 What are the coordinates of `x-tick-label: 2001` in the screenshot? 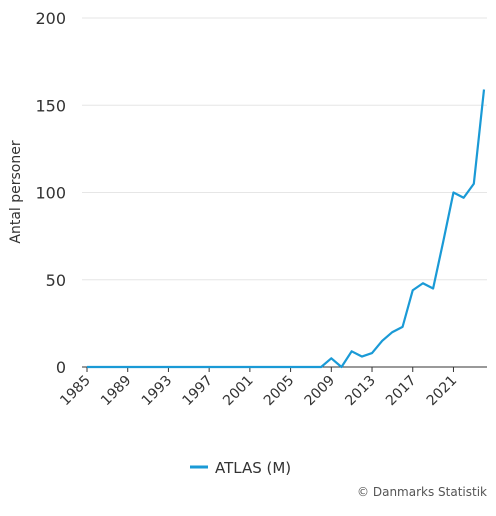 It's located at (238, 391).